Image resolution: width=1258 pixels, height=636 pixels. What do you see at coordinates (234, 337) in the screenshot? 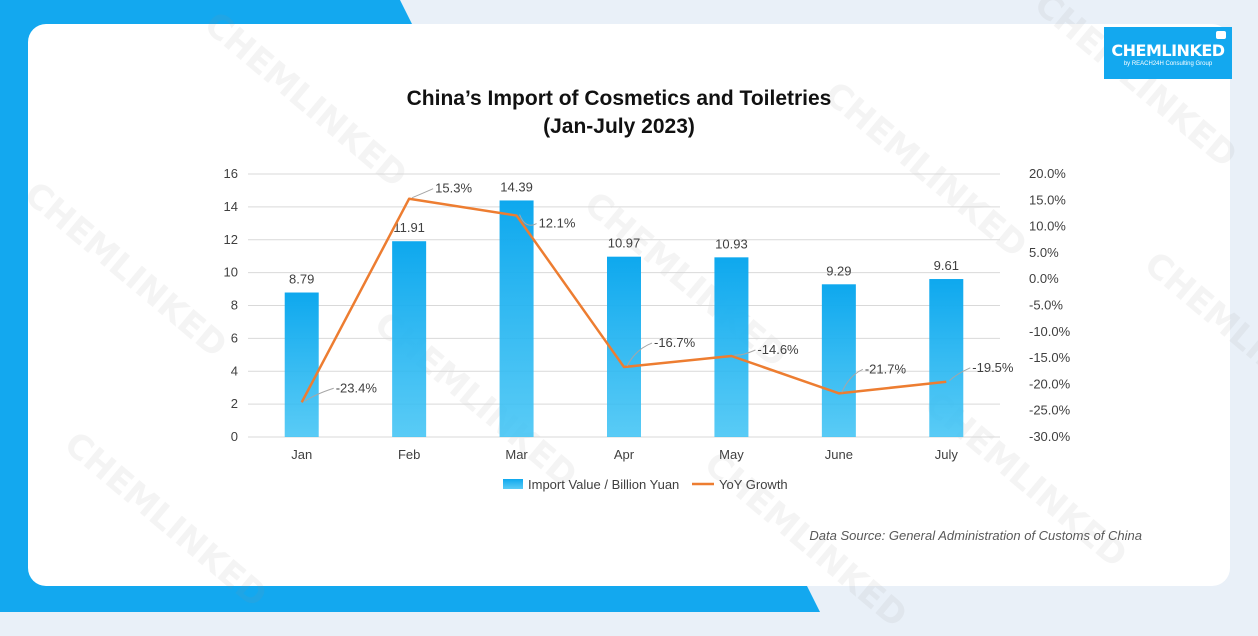
I see `y-axis-left-tick: 6` at bounding box center [234, 337].